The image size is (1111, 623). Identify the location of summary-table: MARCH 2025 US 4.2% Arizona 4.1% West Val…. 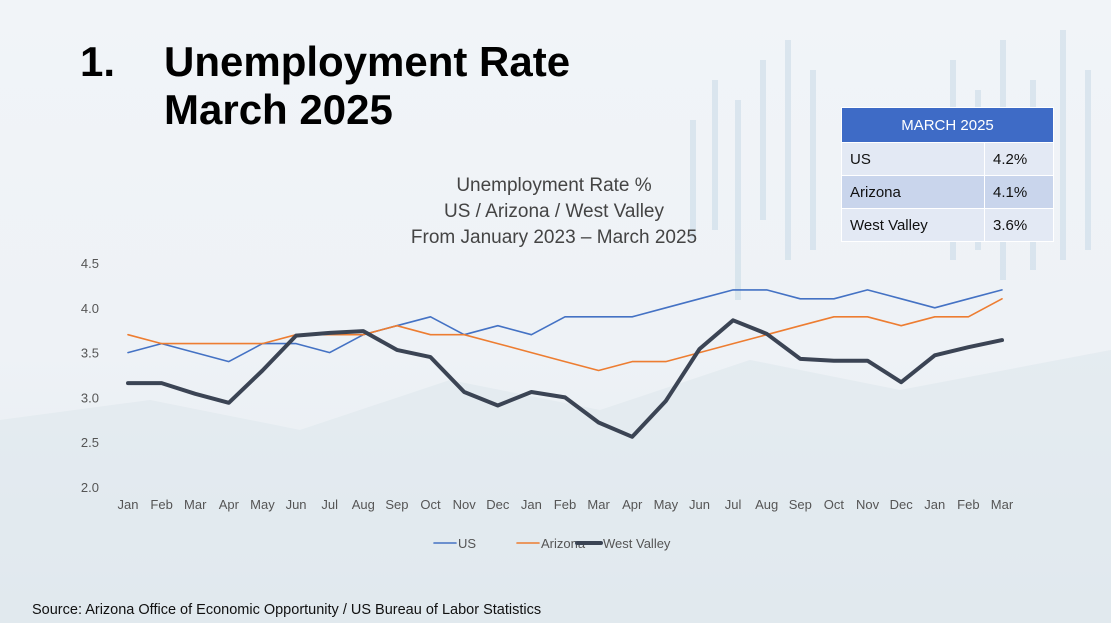
(947, 174).